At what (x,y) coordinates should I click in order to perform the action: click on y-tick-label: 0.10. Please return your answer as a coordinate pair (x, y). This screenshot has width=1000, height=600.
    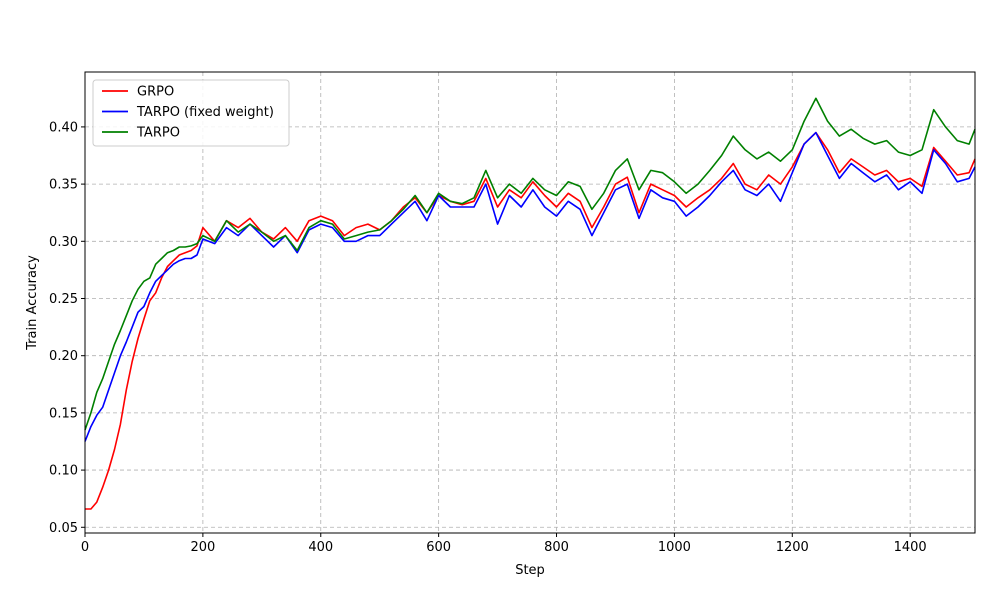
    Looking at the image, I should click on (63, 471).